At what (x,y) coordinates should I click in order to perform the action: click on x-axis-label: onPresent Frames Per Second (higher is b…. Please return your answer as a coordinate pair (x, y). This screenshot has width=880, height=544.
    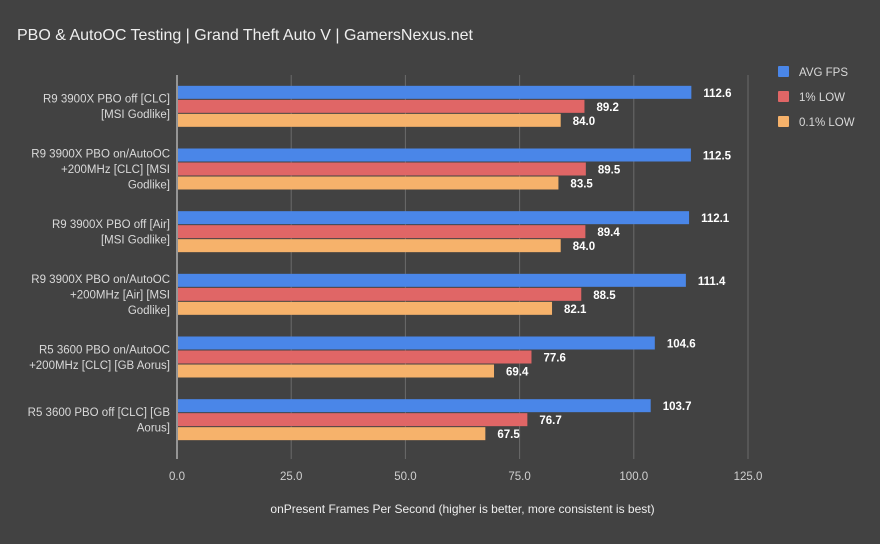
    Looking at the image, I should click on (462, 509).